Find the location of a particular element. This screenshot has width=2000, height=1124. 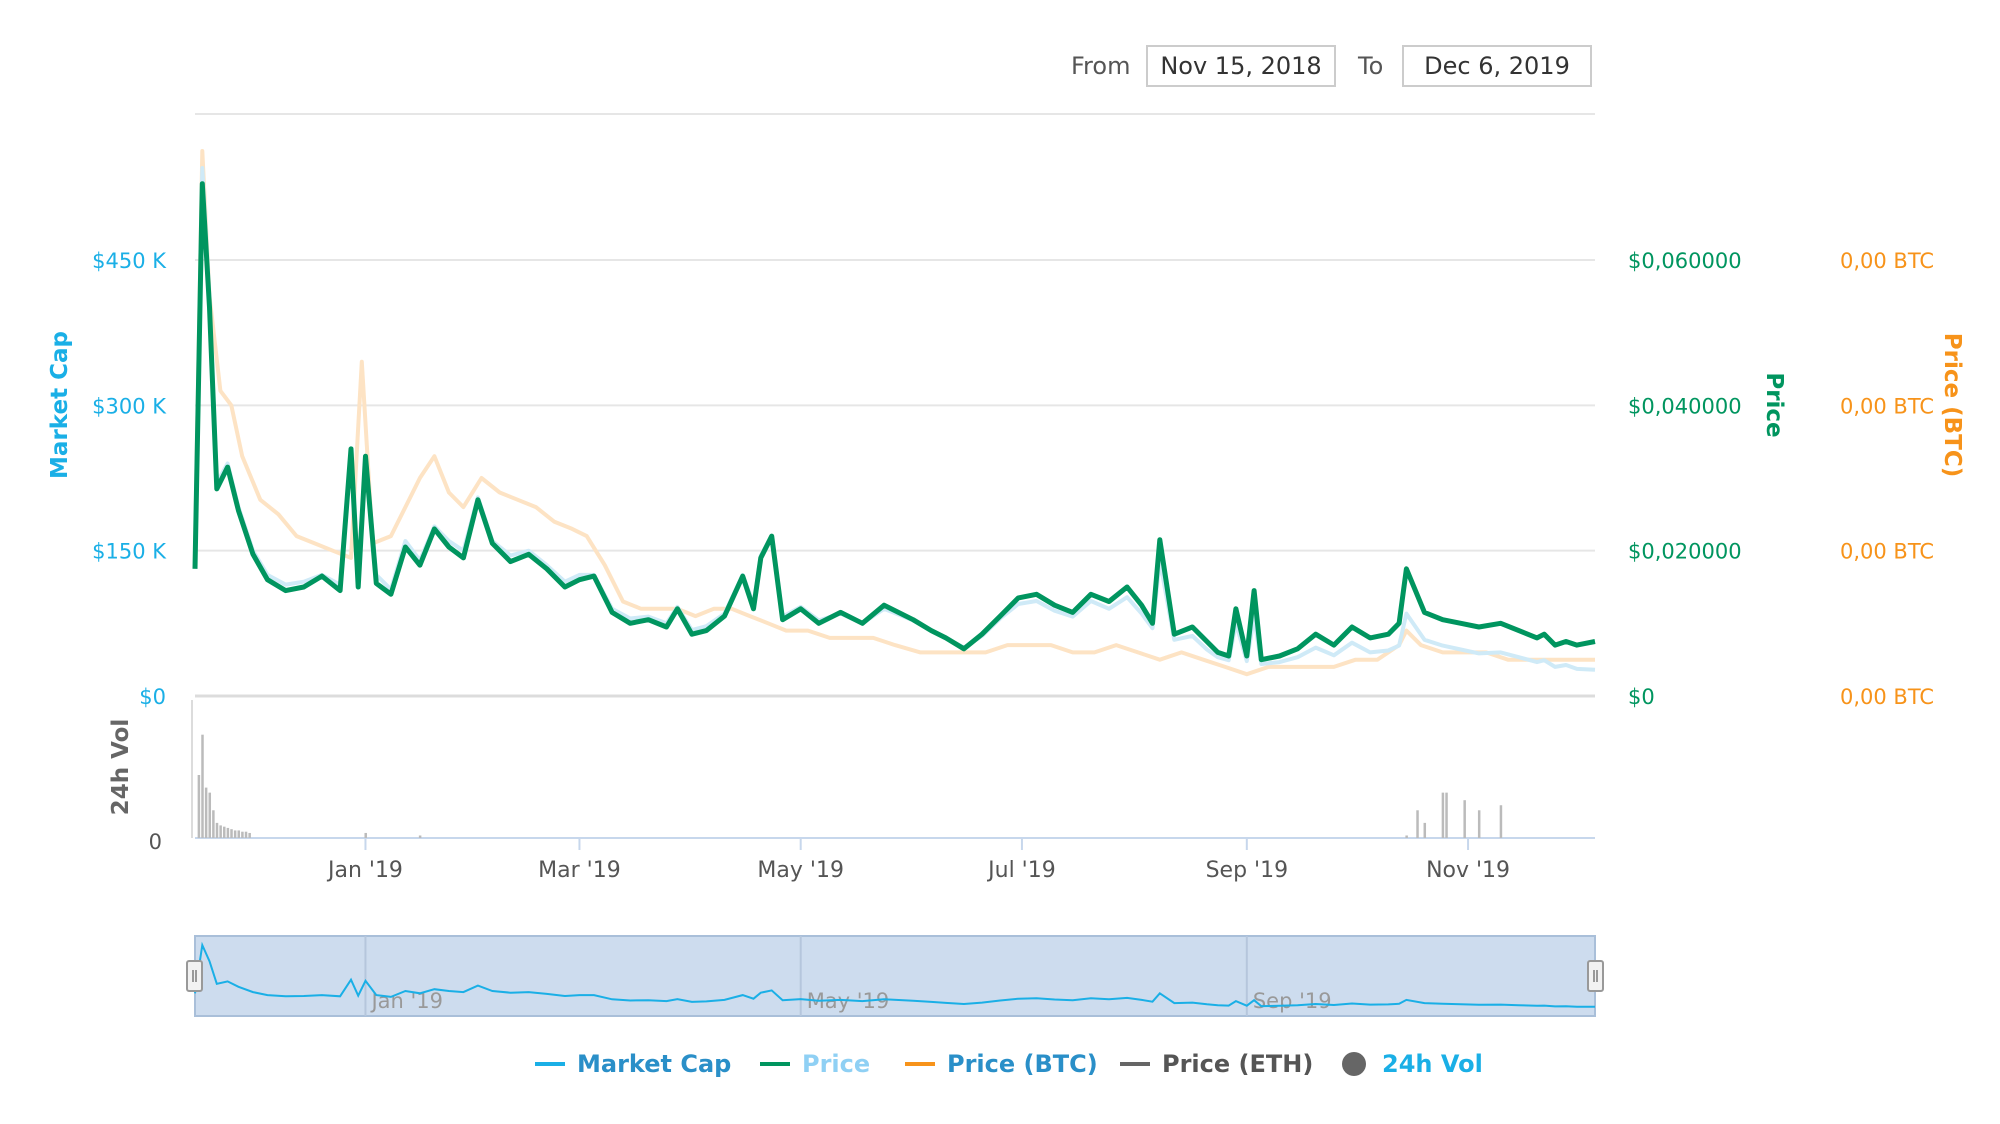

right-axis-price: $0 $0,020000 $0,040000 $0,060000 is located at coordinates (1685, 479).